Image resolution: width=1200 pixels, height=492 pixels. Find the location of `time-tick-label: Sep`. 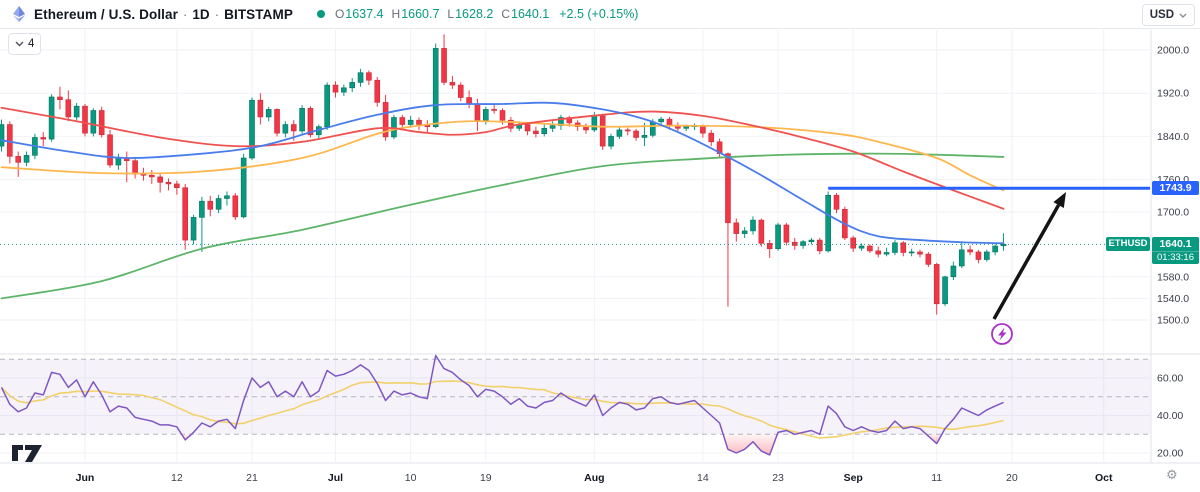

time-tick-label: Sep is located at coordinates (853, 478).